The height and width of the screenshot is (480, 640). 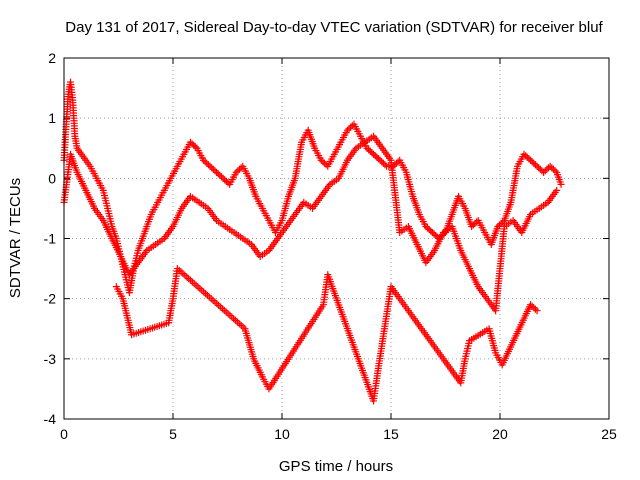 I want to click on y-tick-label: -4, so click(x=50, y=419).